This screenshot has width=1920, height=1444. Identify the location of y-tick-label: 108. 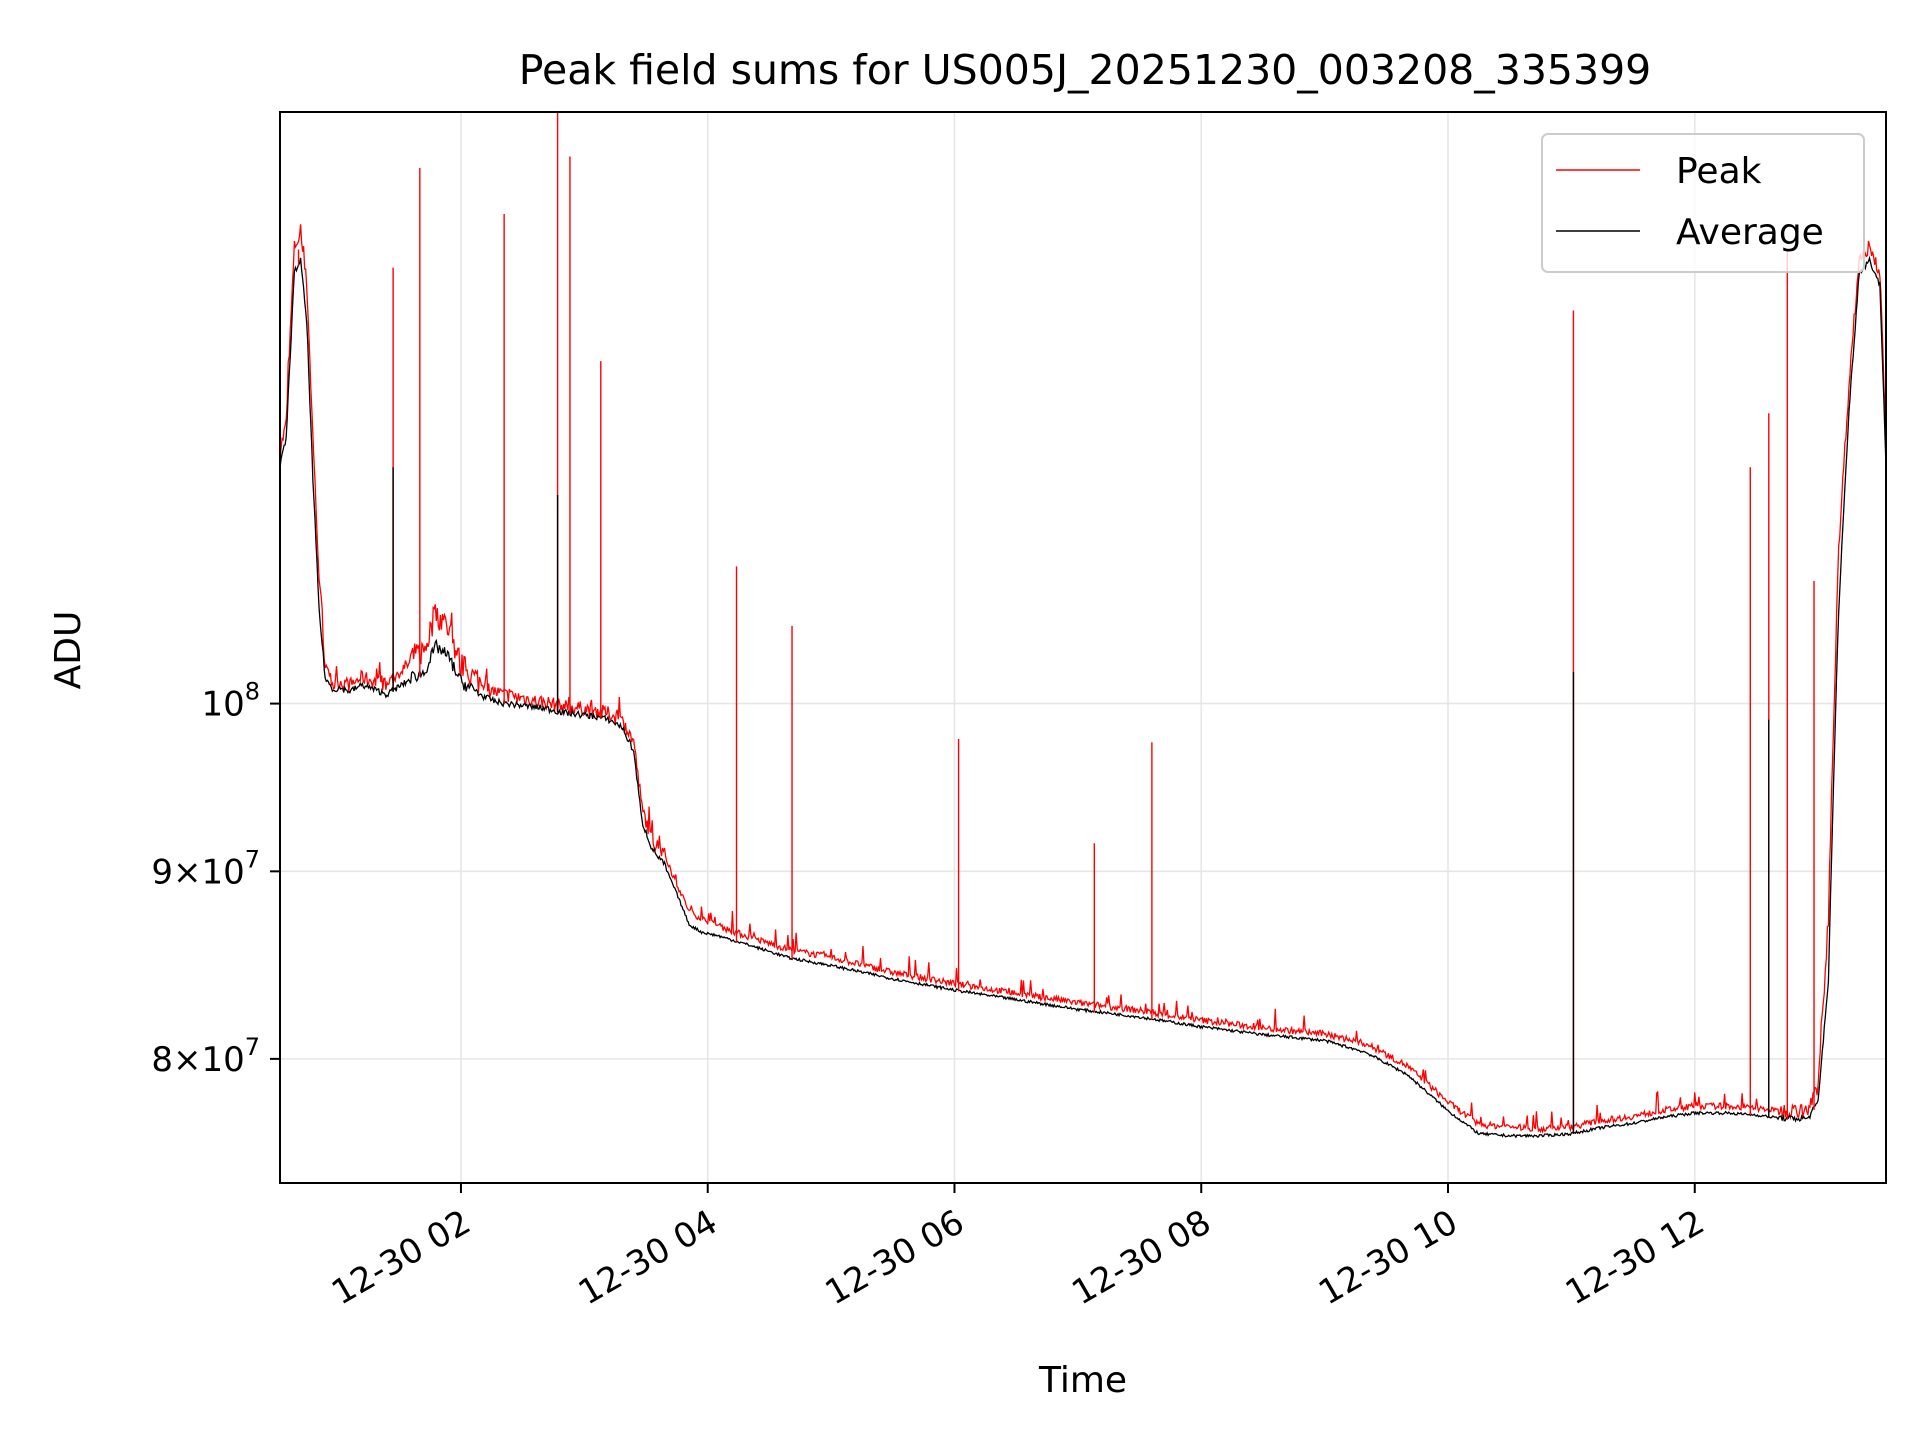
(230, 701).